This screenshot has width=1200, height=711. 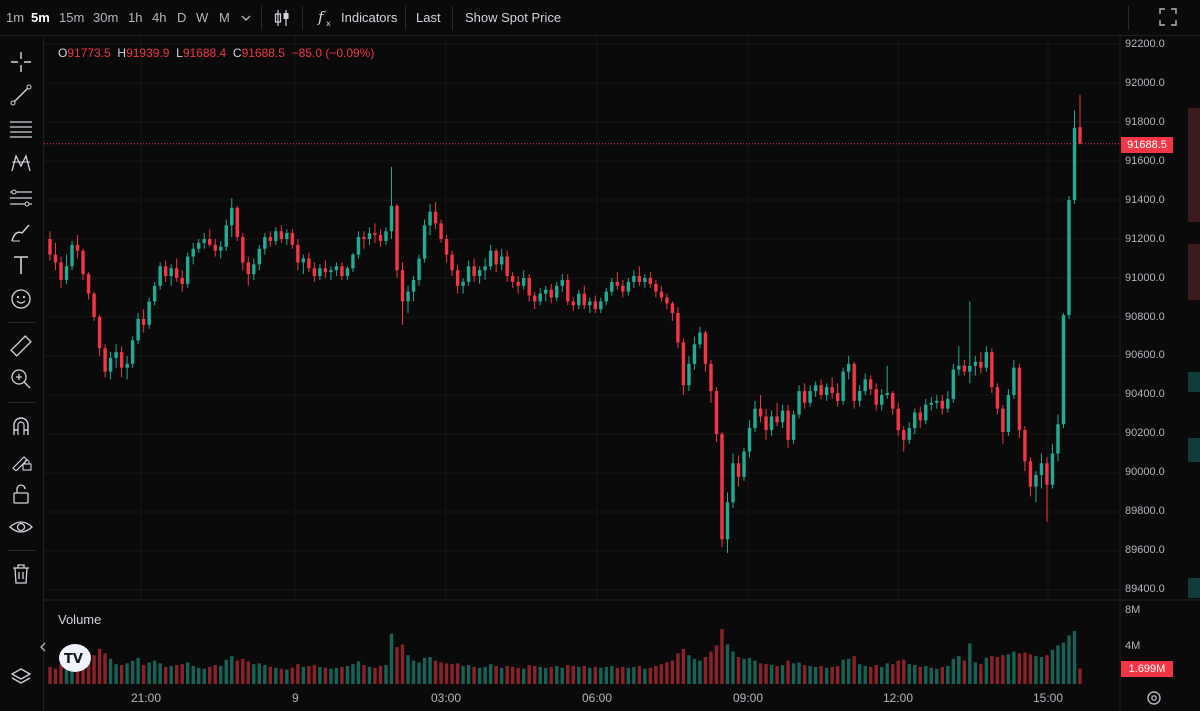 I want to click on indicators-button: Indicators, so click(x=369, y=17).